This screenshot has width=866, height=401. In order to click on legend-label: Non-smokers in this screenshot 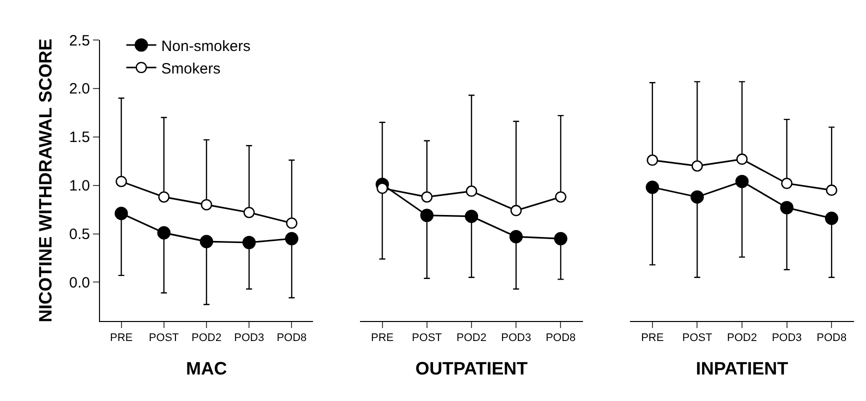, I will do `click(205, 46)`.